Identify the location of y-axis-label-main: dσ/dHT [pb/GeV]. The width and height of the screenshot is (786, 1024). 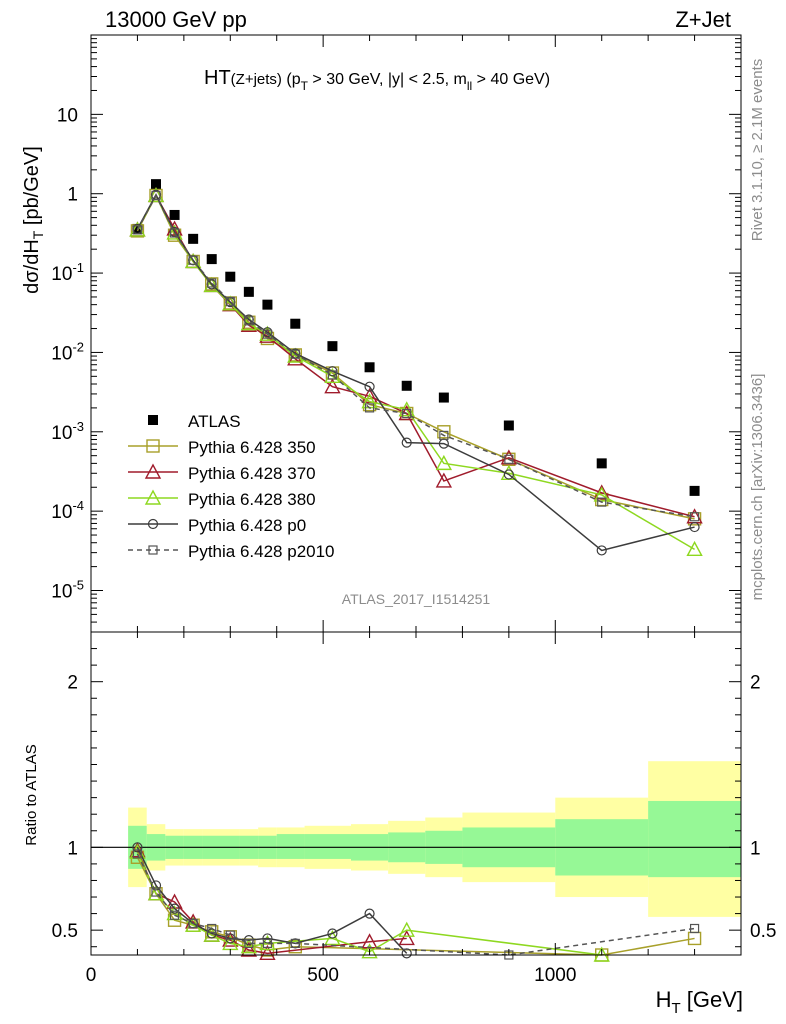
(33, 220).